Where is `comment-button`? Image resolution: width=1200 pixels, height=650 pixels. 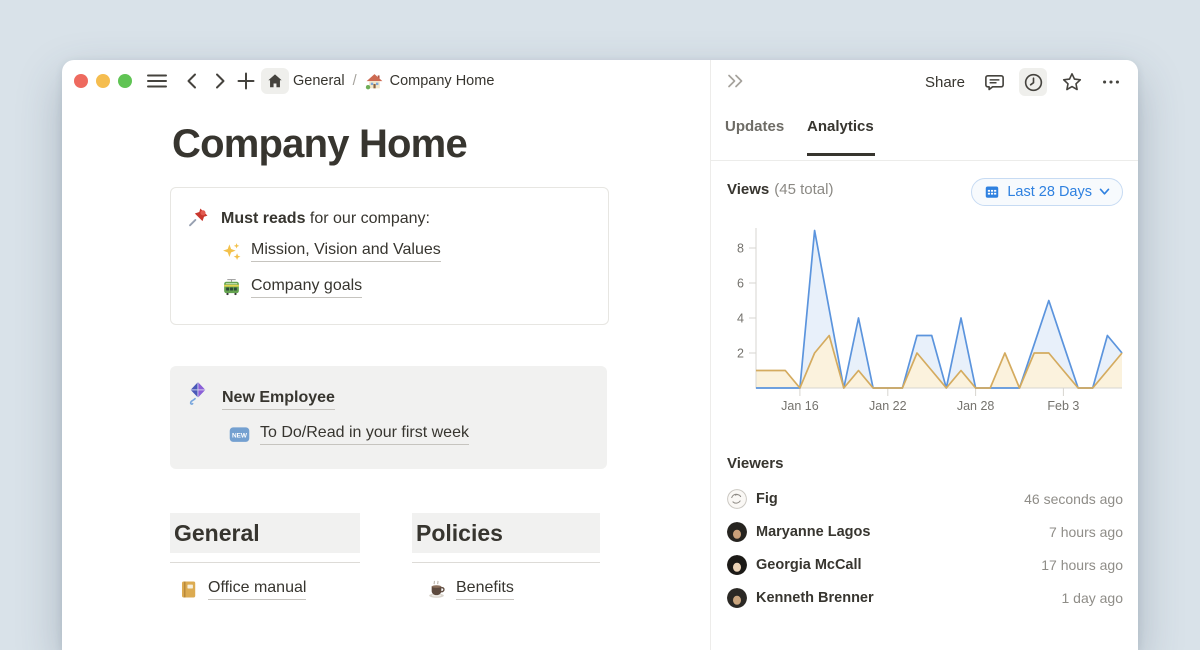 comment-button is located at coordinates (994, 82).